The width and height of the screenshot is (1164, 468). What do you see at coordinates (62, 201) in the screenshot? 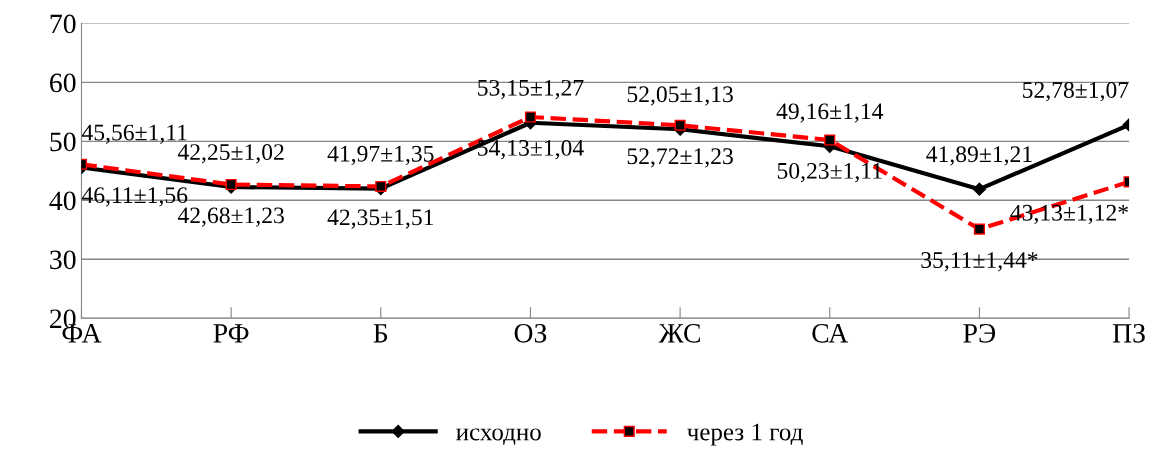
I see `y-tick-label: 40` at bounding box center [62, 201].